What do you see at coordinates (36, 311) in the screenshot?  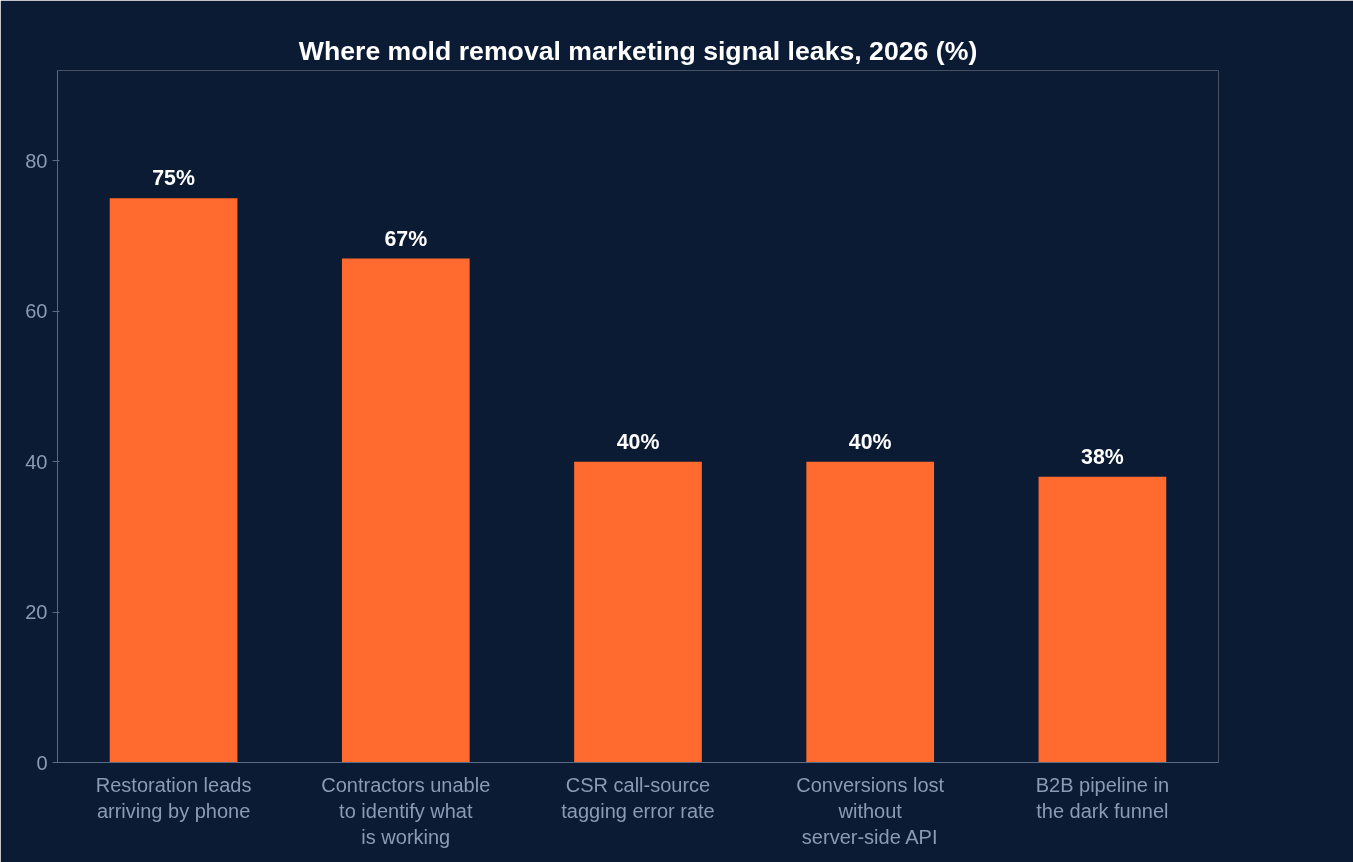 I see `y-tick-label: 60` at bounding box center [36, 311].